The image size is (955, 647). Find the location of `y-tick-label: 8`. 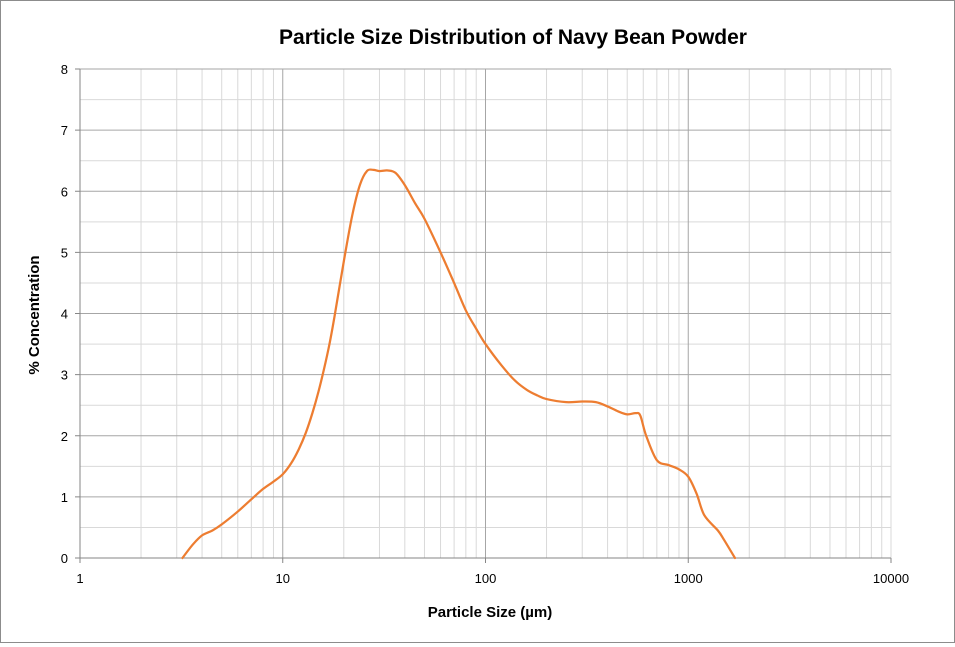

y-tick-label: 8 is located at coordinates (64, 69).